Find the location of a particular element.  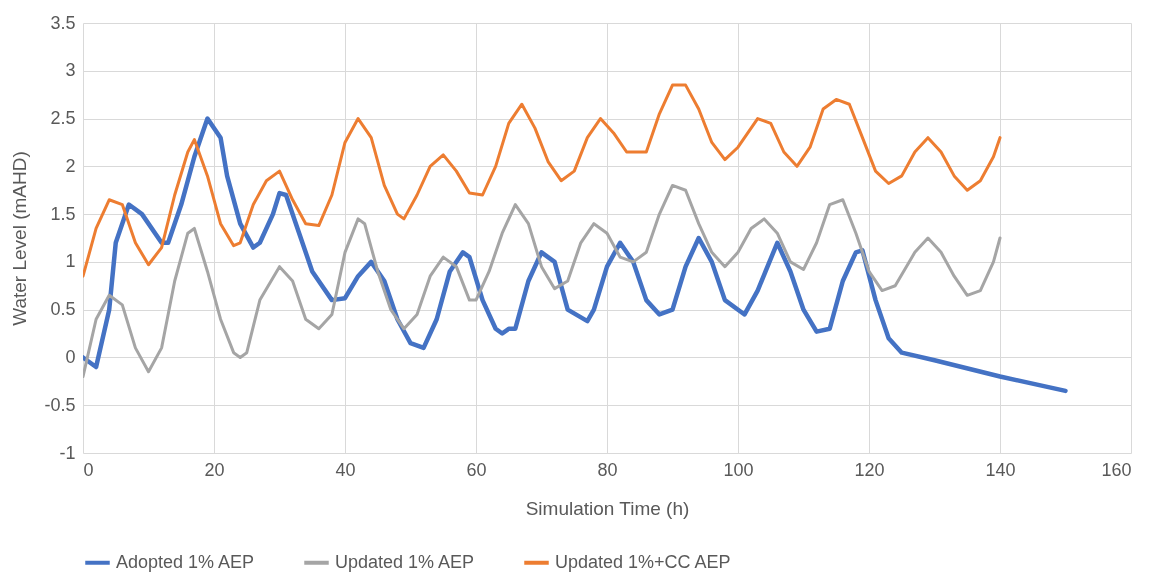

y-tick-label: 3 is located at coordinates (70, 70).